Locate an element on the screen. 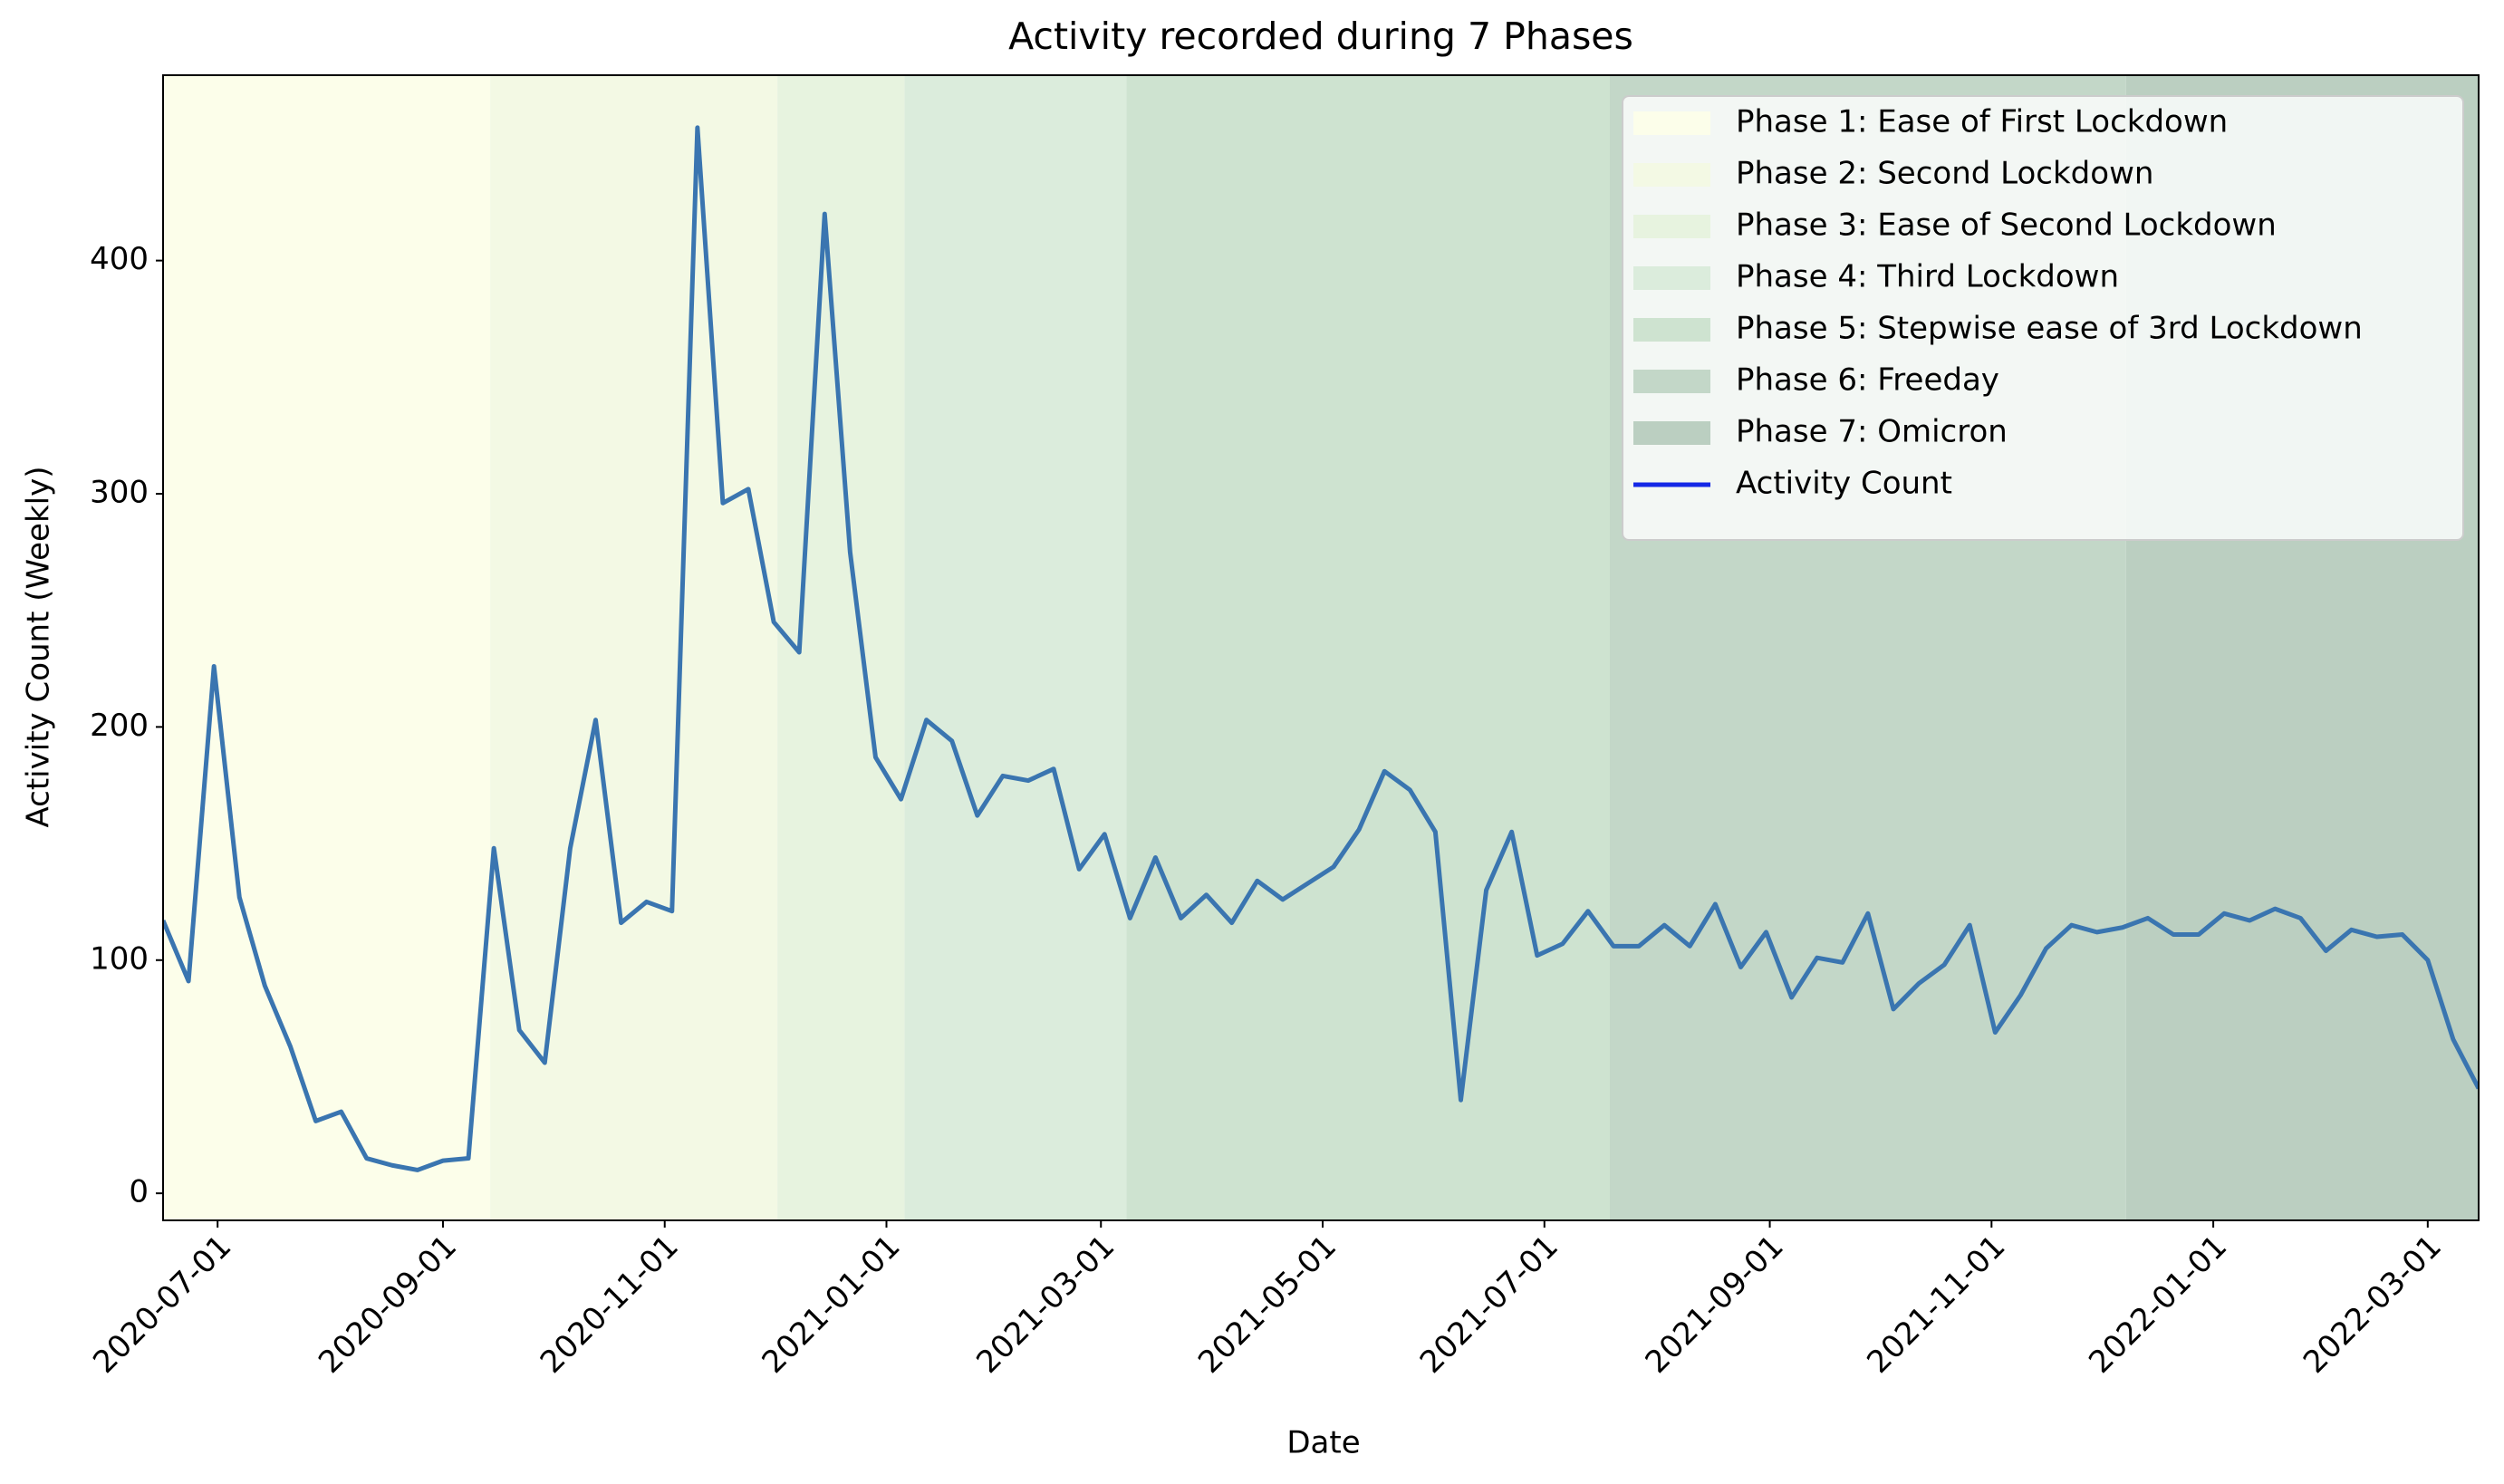  y-tick-label: 100 is located at coordinates (119, 958).